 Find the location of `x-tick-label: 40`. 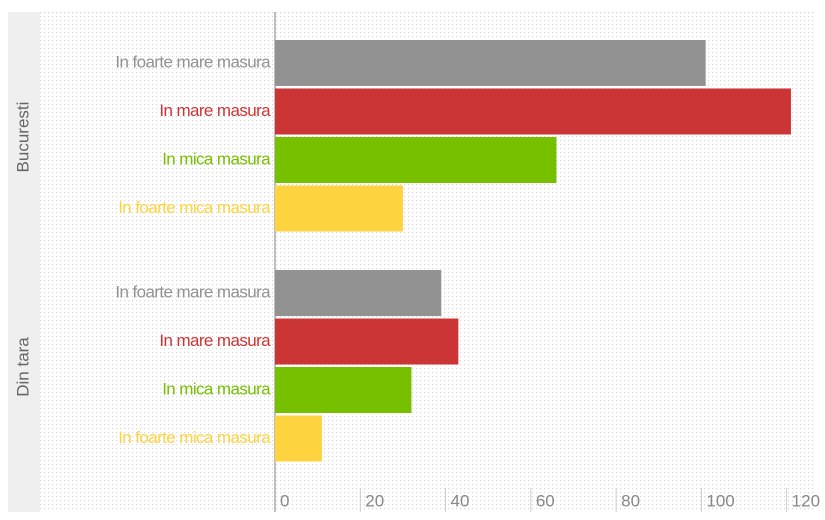

x-tick-label: 40 is located at coordinates (460, 500).